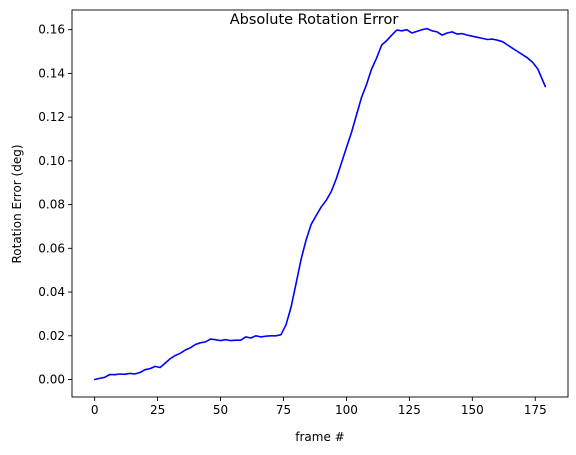  What do you see at coordinates (314, 20) in the screenshot?
I see `chart-title: Absolute Rotation Error` at bounding box center [314, 20].